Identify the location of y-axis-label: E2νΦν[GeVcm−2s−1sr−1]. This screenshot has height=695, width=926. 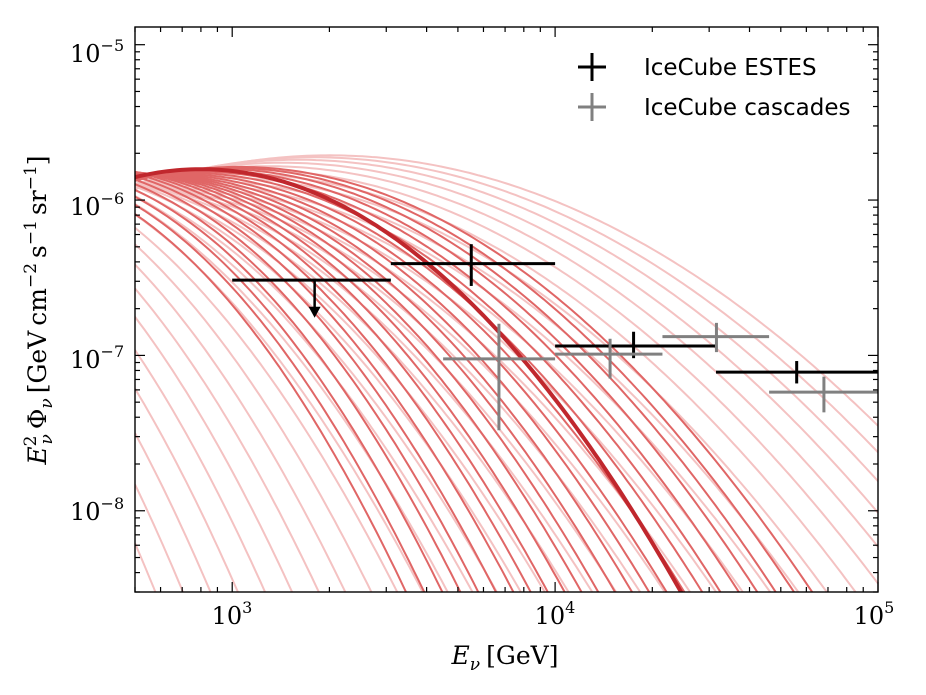
(39, 310).